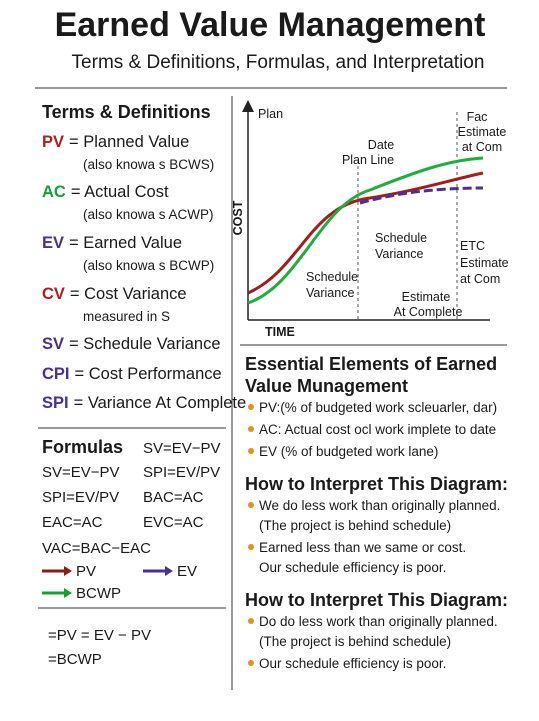  What do you see at coordinates (348, 451) in the screenshot?
I see `bullet-text: EV (% of budgeted work lane)` at bounding box center [348, 451].